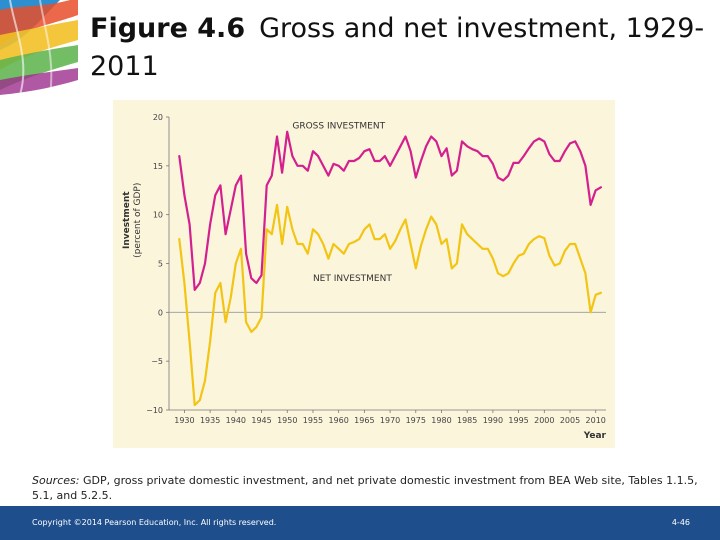 The height and width of the screenshot is (540, 720). What do you see at coordinates (287, 420) in the screenshot?
I see `x-tick-label: 1950` at bounding box center [287, 420].